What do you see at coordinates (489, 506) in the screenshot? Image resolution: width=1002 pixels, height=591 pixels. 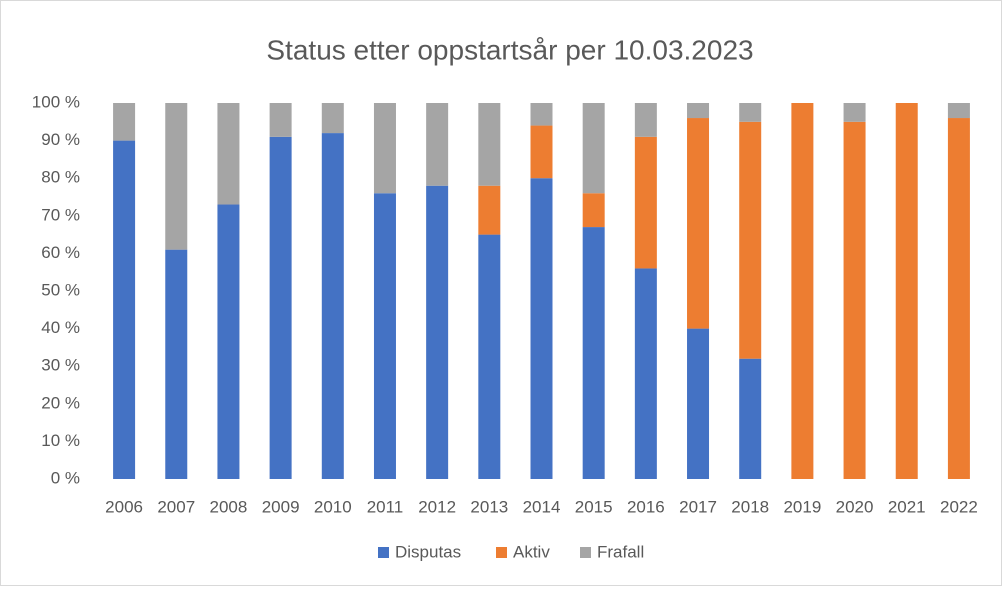 I see `x-tick-label: 2013` at bounding box center [489, 506].